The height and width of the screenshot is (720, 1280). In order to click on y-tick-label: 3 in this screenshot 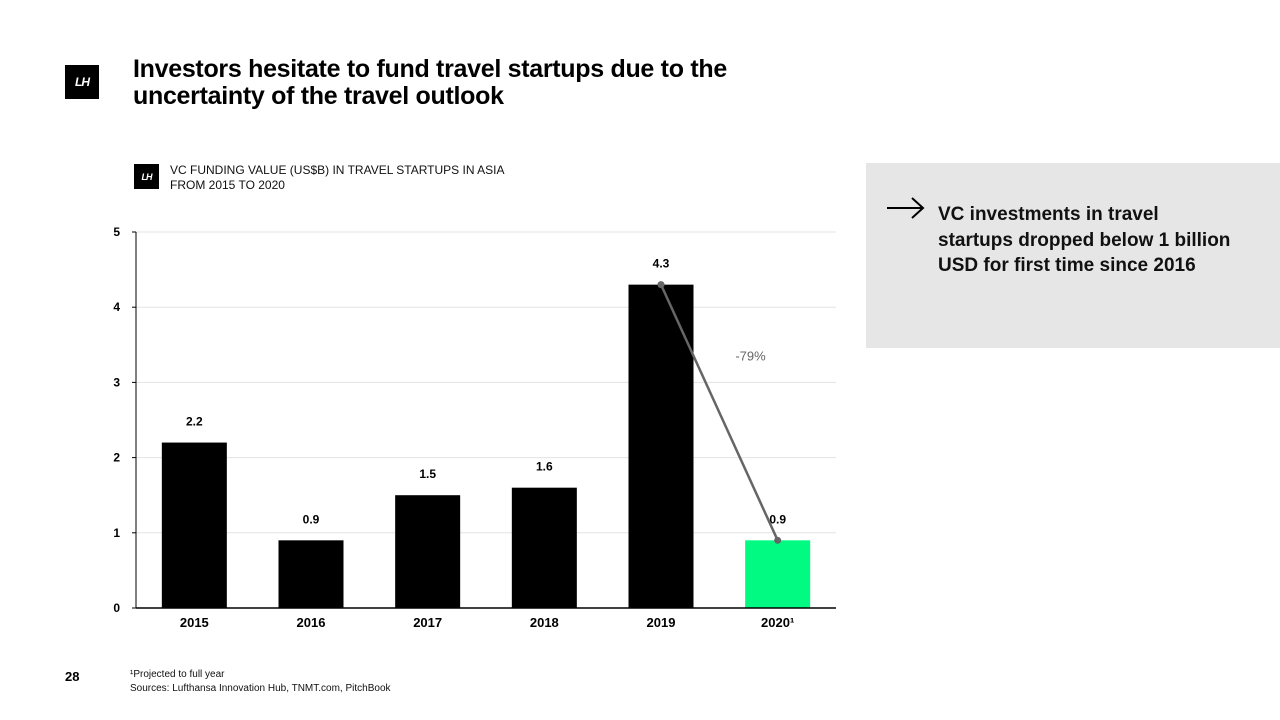, I will do `click(116, 382)`.